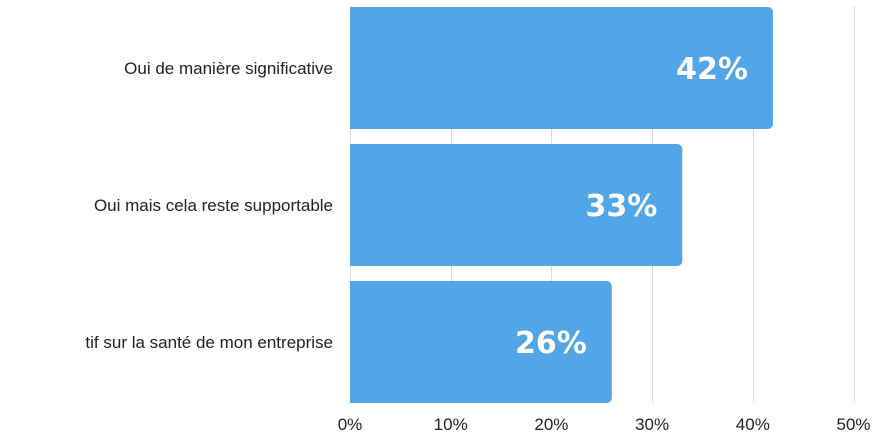 Image resolution: width=885 pixels, height=437 pixels. Describe the element at coordinates (228, 68) in the screenshot. I see `category-label: Oui de manière significative` at that location.